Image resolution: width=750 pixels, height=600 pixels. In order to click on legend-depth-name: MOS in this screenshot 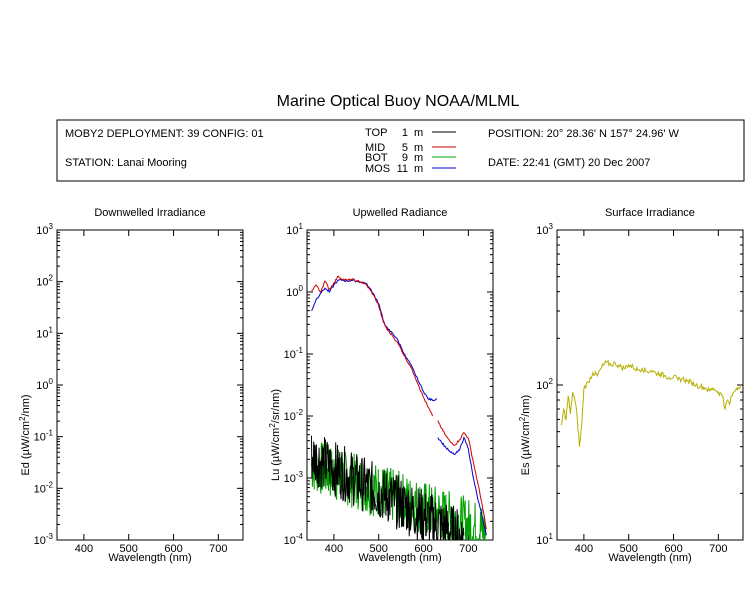, I will do `click(377, 169)`.